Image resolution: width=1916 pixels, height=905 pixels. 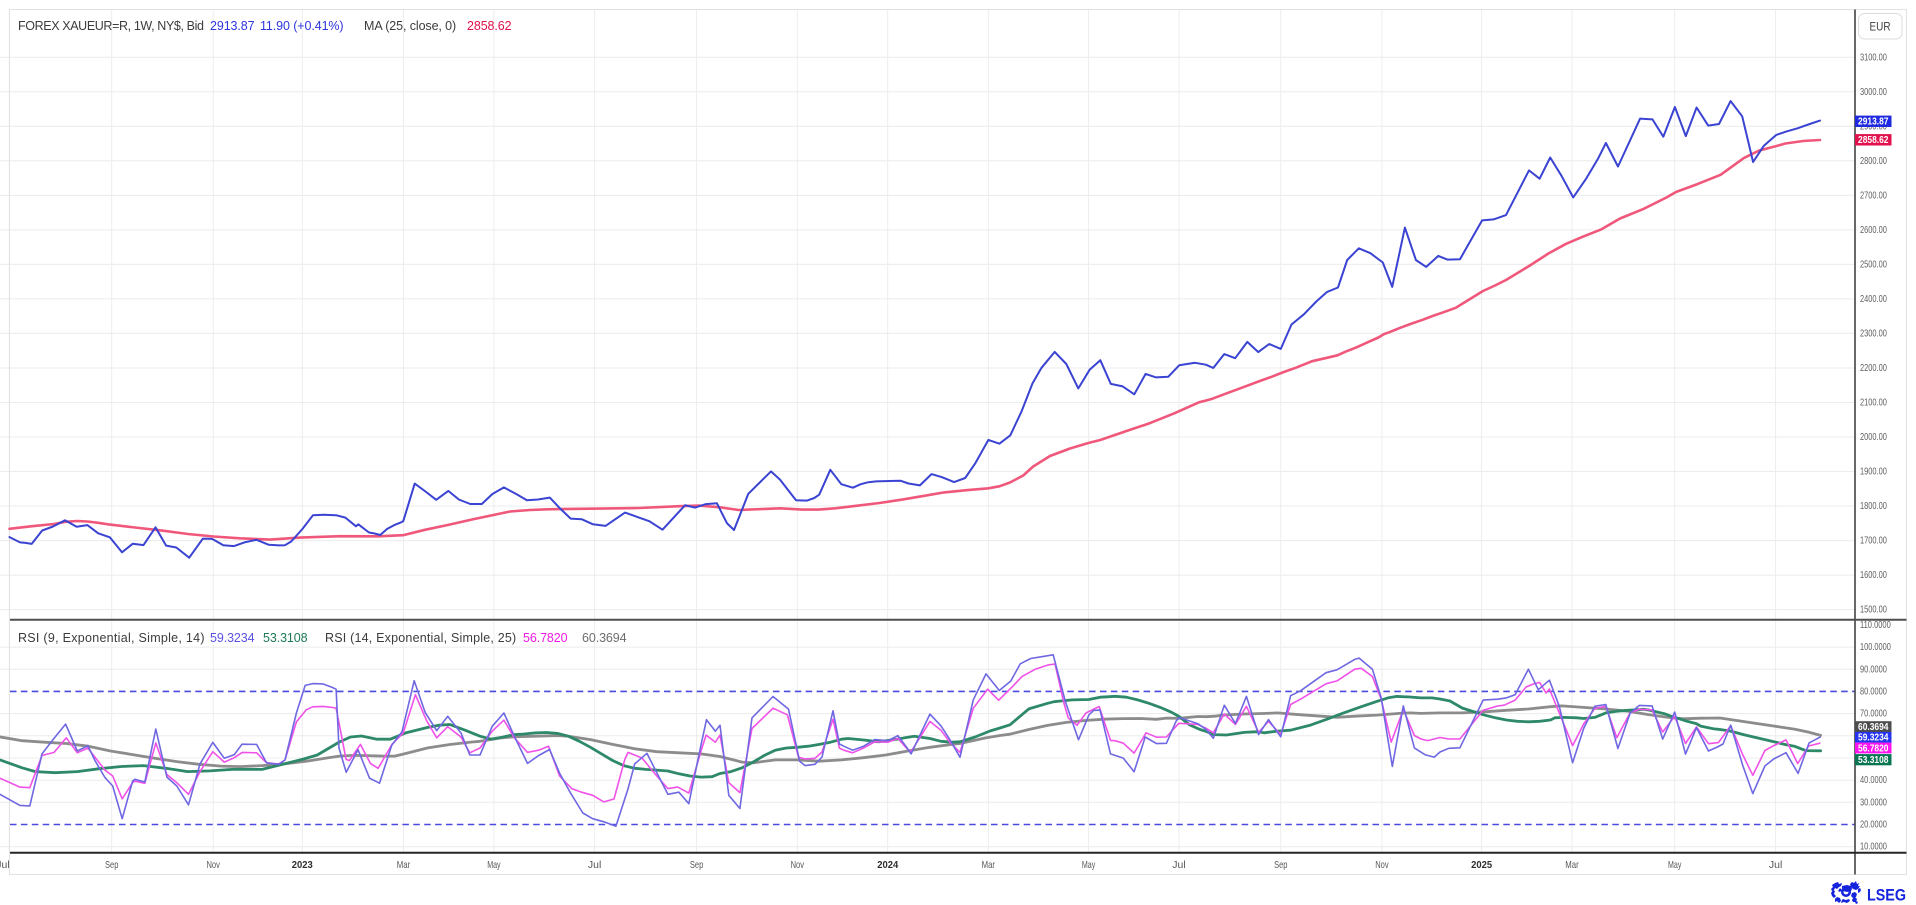 I want to click on svg-text: 2300.00, so click(x=1873, y=333).